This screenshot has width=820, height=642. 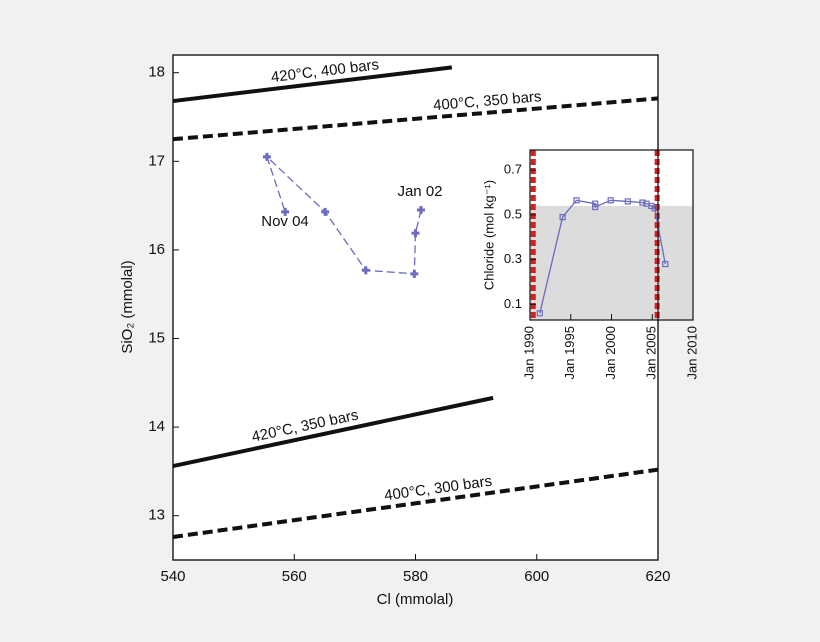 I want to click on y-tick-label: 16, so click(x=156, y=249).